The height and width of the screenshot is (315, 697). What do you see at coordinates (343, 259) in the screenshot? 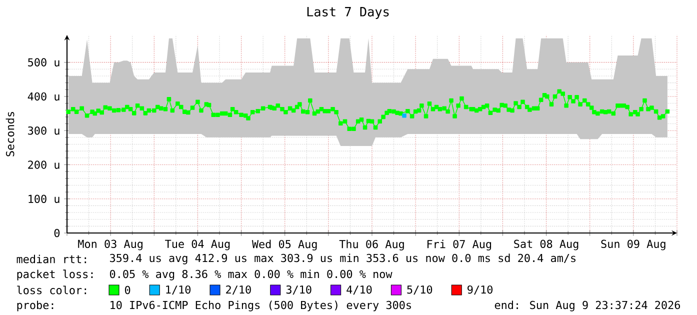
I see `text: 359.4 us avg 412.9 us max 303.9 us min 353.6 us now 0.0 ms sd 20.4 am/s` at bounding box center [343, 259].